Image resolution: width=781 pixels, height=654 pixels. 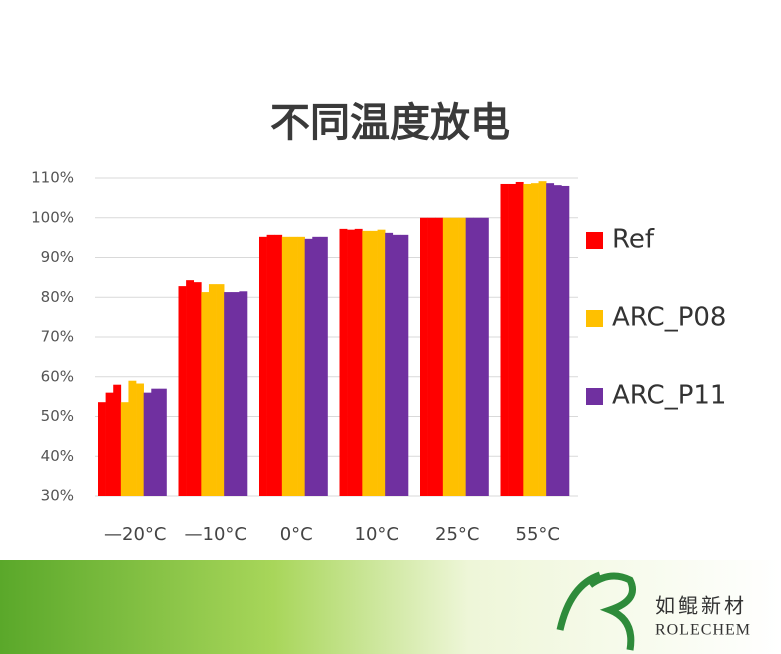 I want to click on y-tick-label: 50%, so click(x=57, y=416).